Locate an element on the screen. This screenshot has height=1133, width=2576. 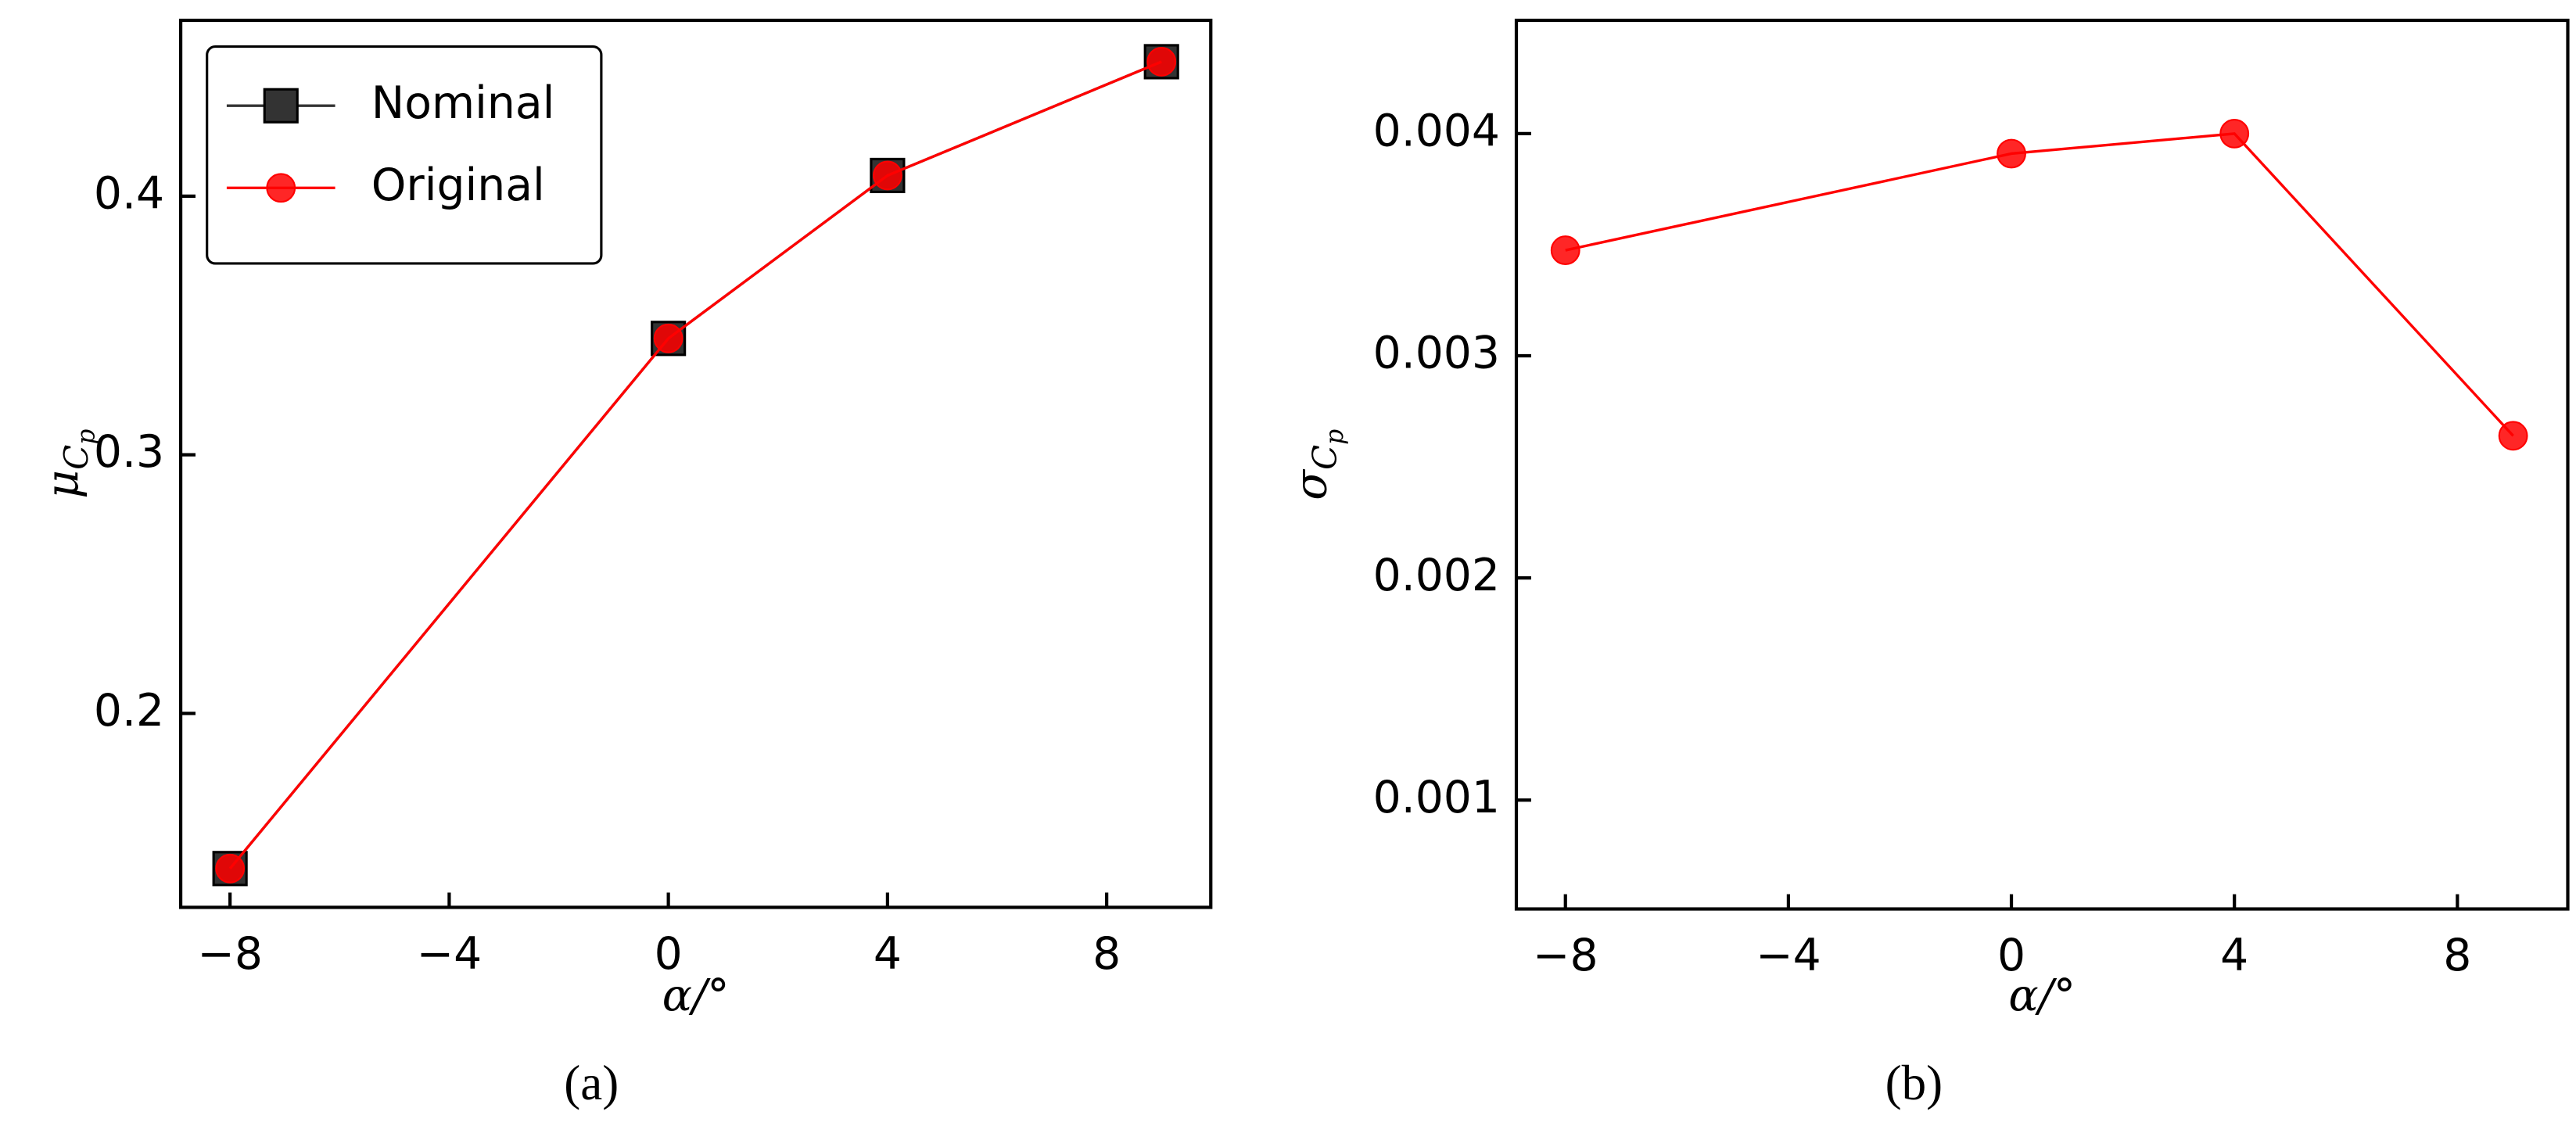
series-line is located at coordinates (2039, 284).